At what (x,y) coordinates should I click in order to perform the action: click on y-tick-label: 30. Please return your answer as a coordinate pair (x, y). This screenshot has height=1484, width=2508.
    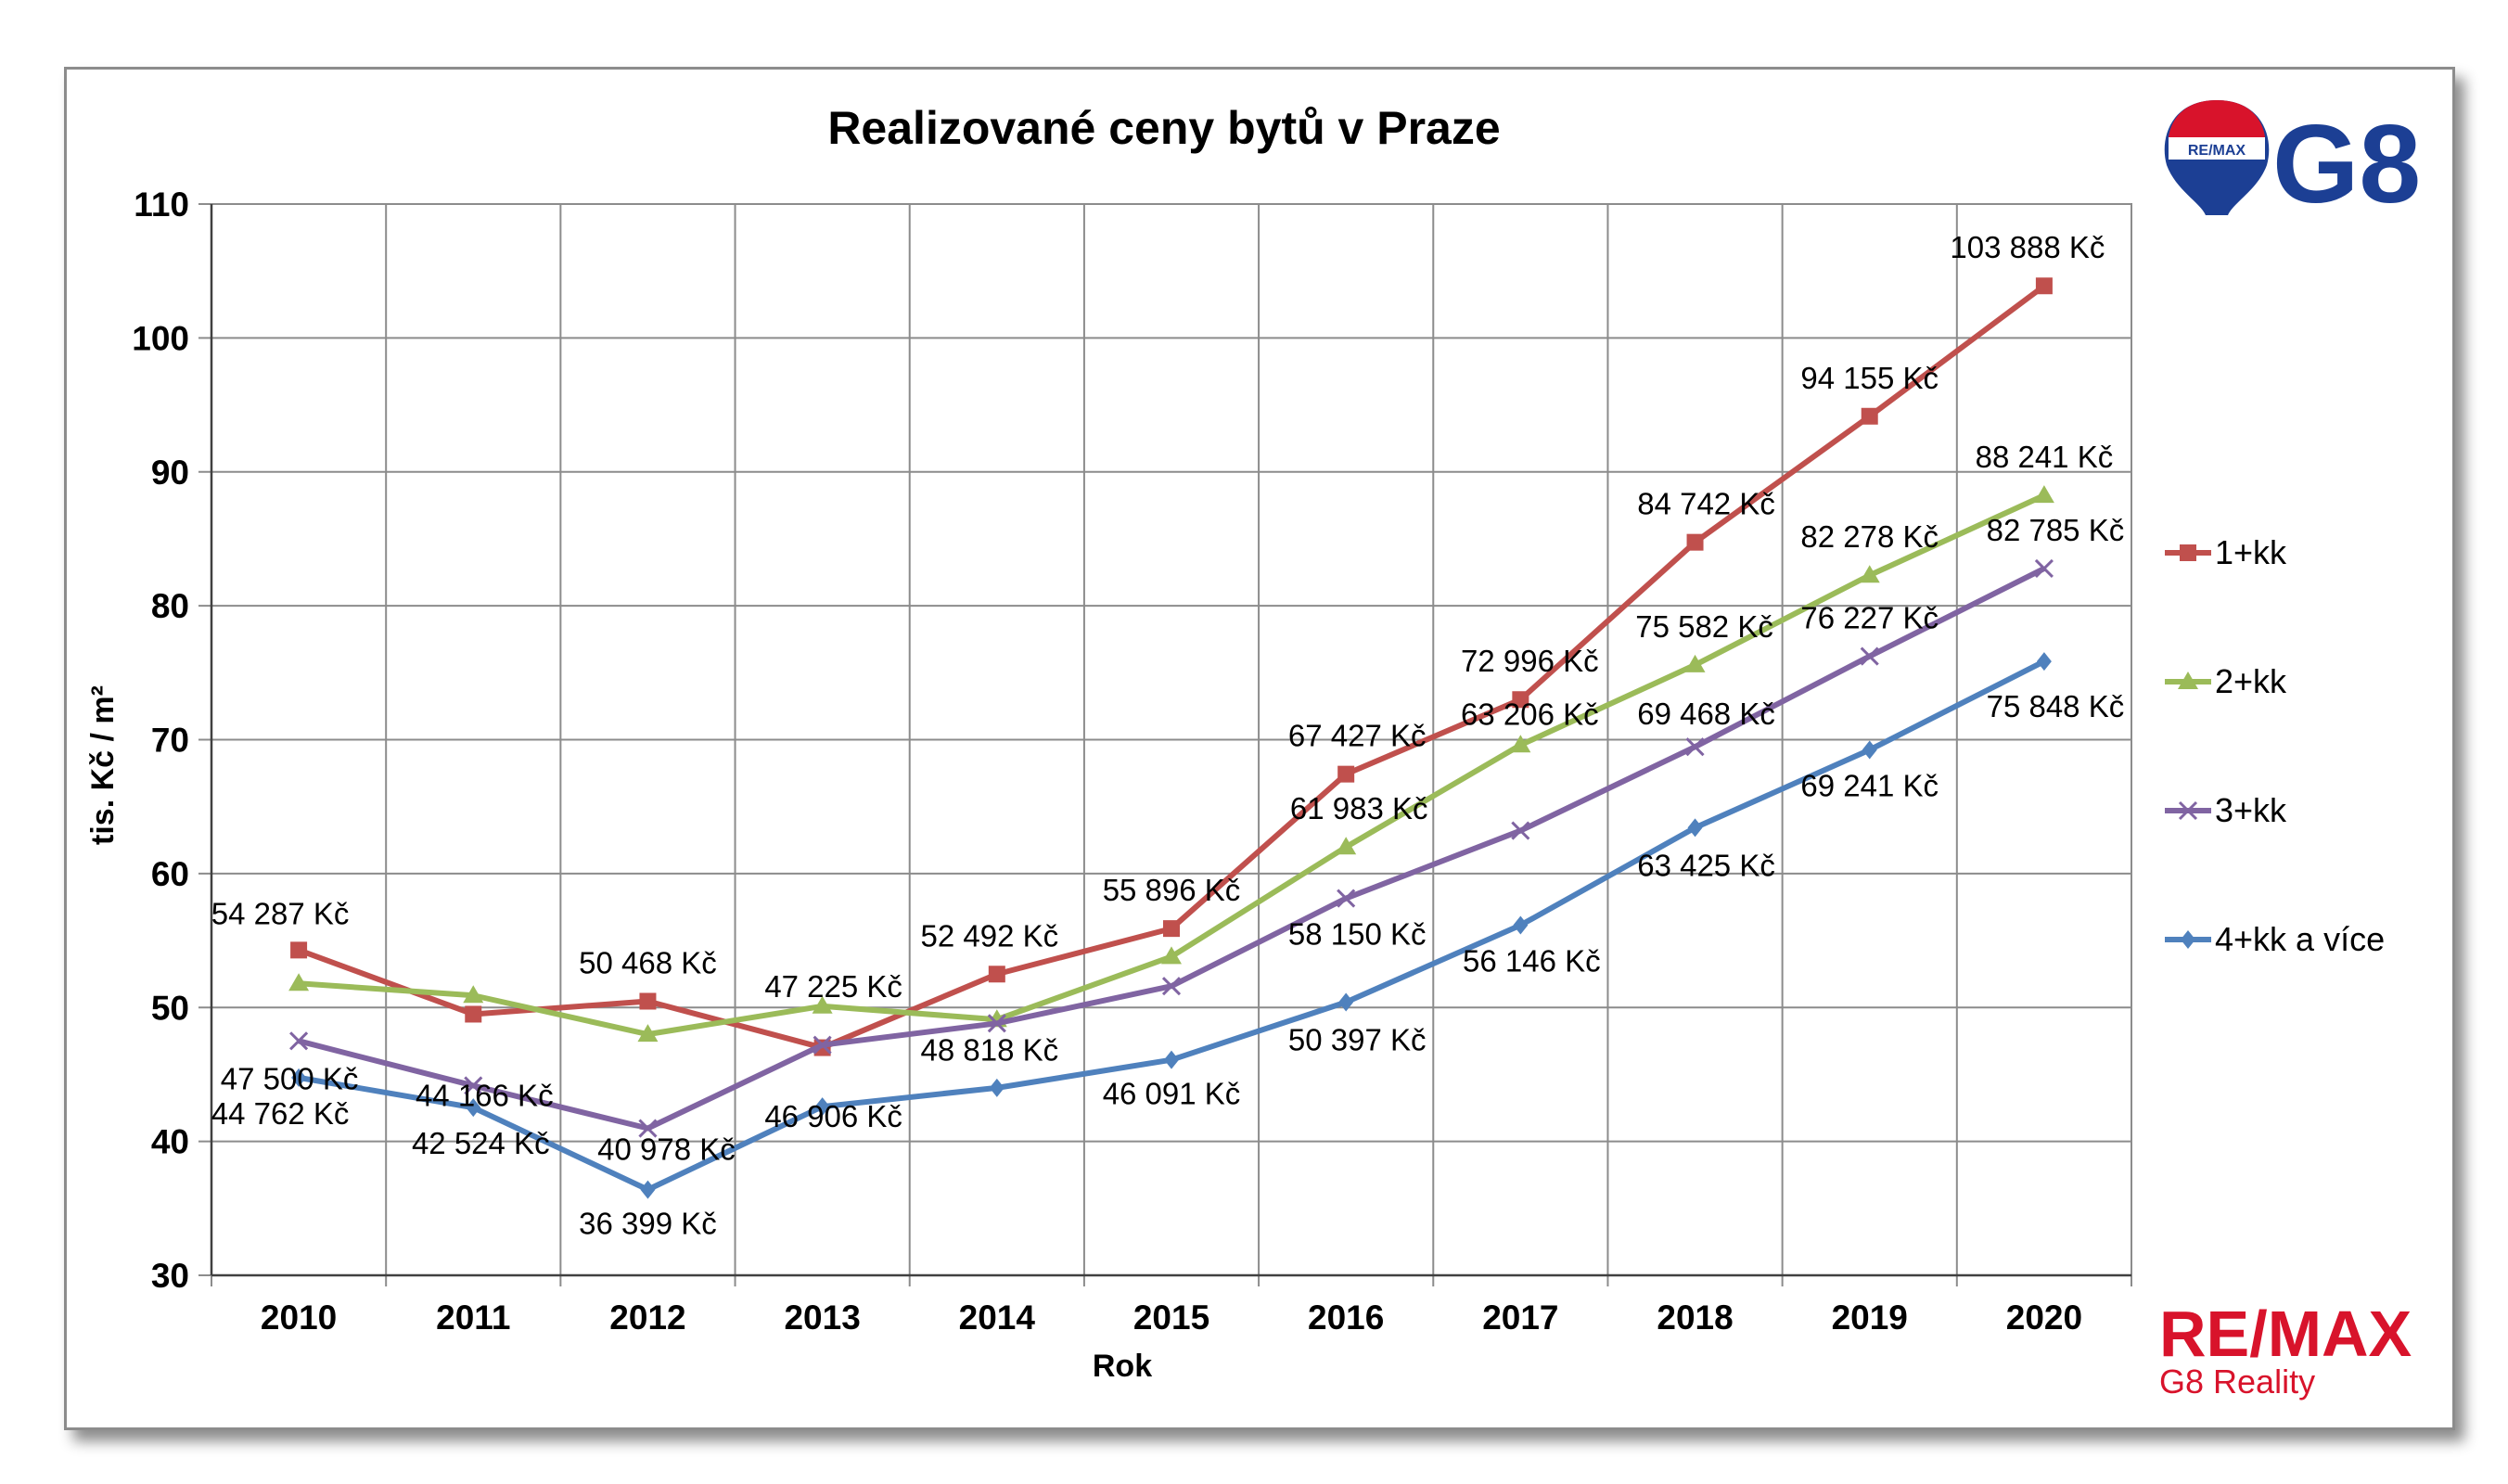
    Looking at the image, I should click on (170, 1276).